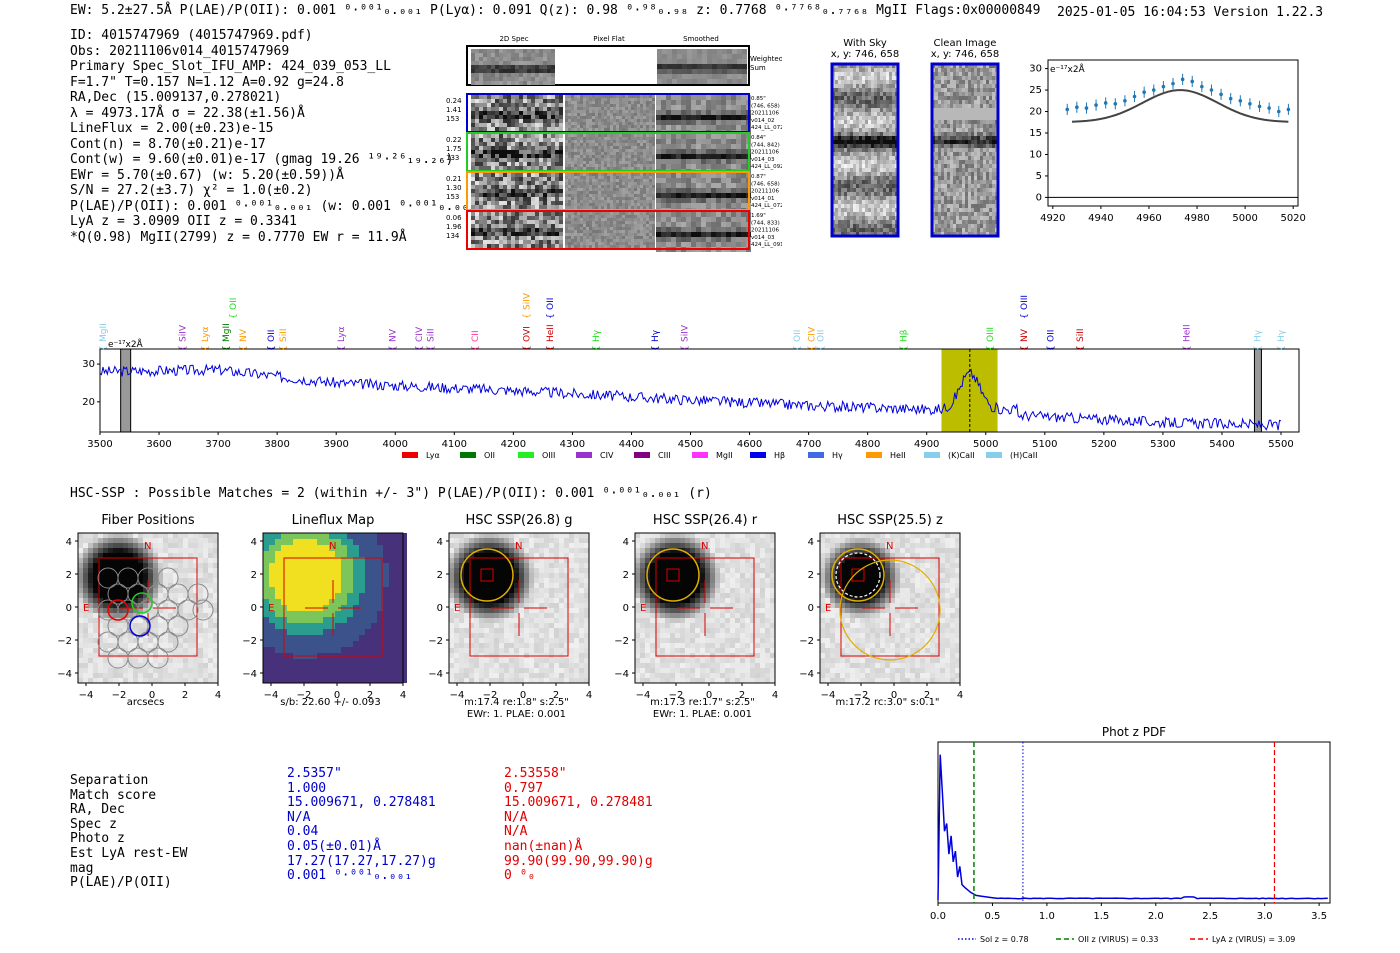 The image size is (1400, 953). I want to click on stamp-right-text: v014_02, so click(763, 121).